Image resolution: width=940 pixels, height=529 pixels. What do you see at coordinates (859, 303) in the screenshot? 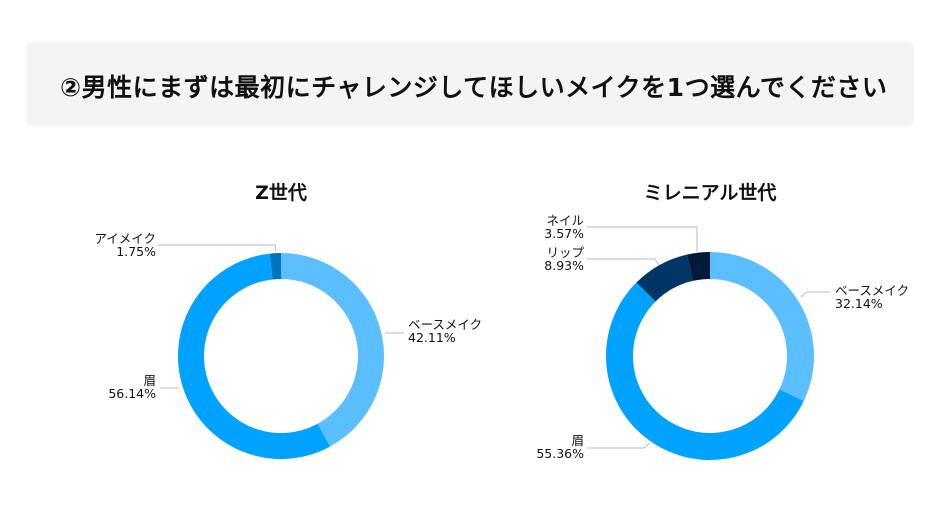
I see `label-value: 32.14%` at bounding box center [859, 303].